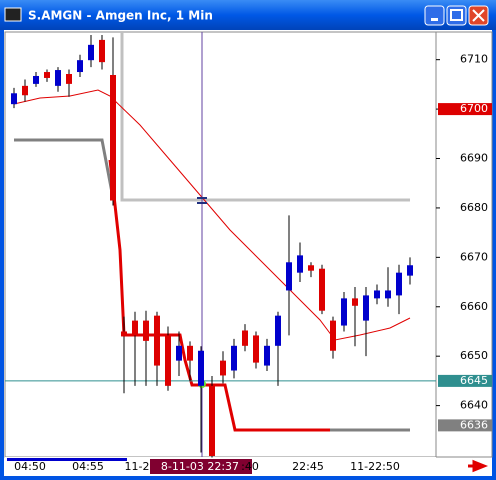  Describe the element at coordinates (202, 200) in the screenshot. I see `crosshair-marker` at that location.